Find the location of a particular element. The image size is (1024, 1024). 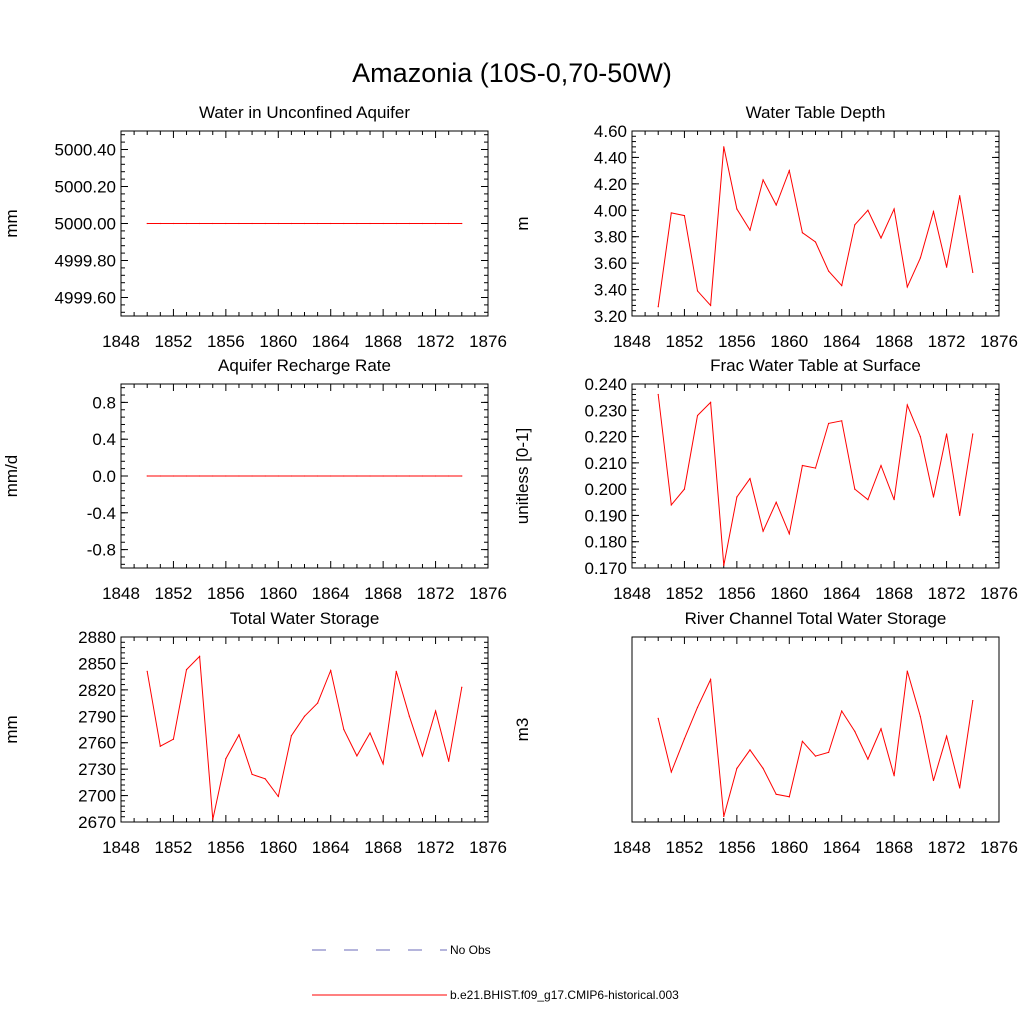

y-tick-label: 2670 is located at coordinates (97, 822).